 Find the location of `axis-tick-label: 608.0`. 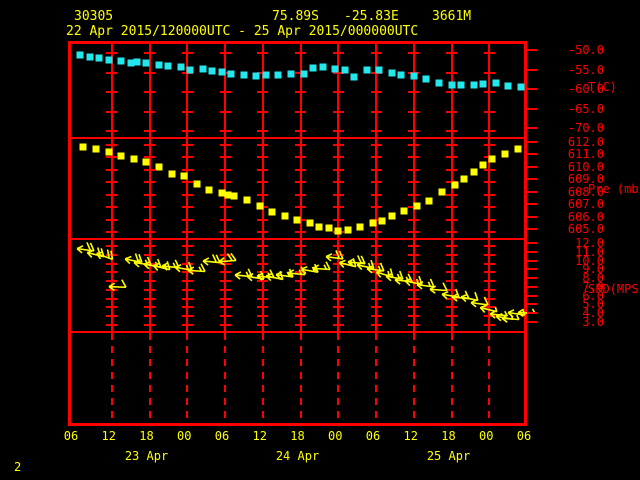

axis-tick-label: 608.0 is located at coordinates (585, 191).